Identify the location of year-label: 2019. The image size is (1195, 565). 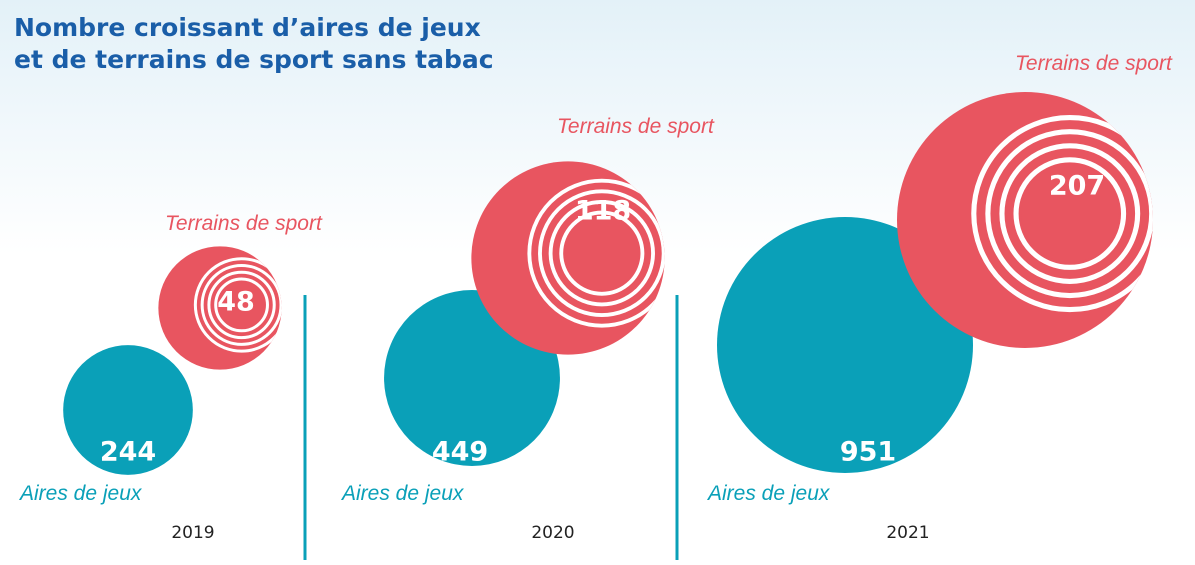
(192, 533).